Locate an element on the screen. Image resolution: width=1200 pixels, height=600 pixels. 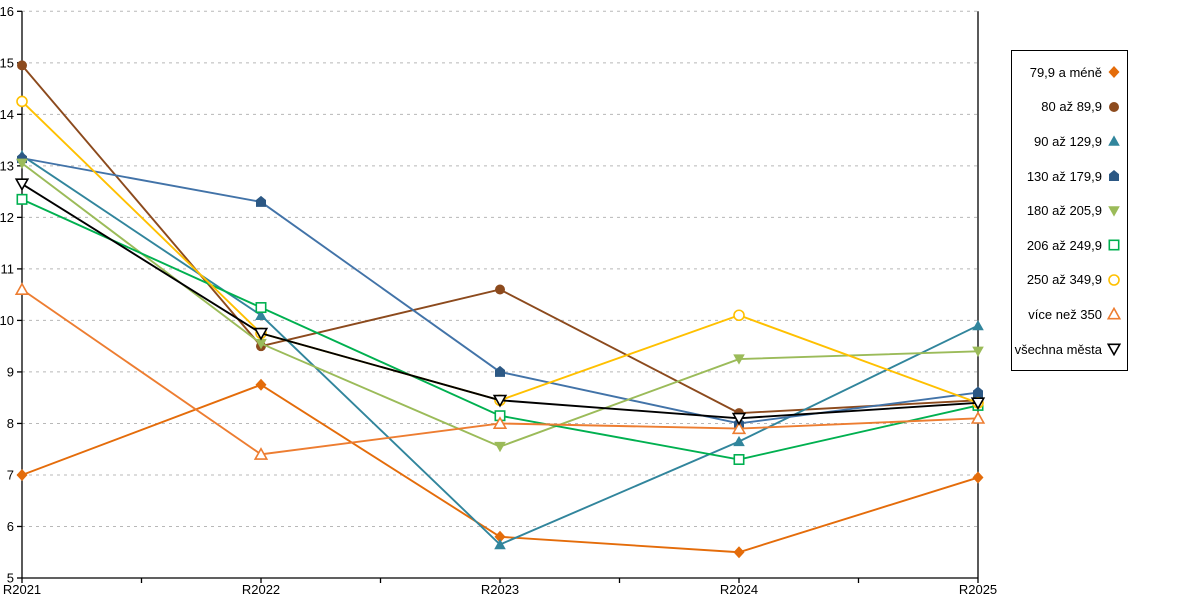
legend-item: 130 až 179,9 is located at coordinates (1069, 176).